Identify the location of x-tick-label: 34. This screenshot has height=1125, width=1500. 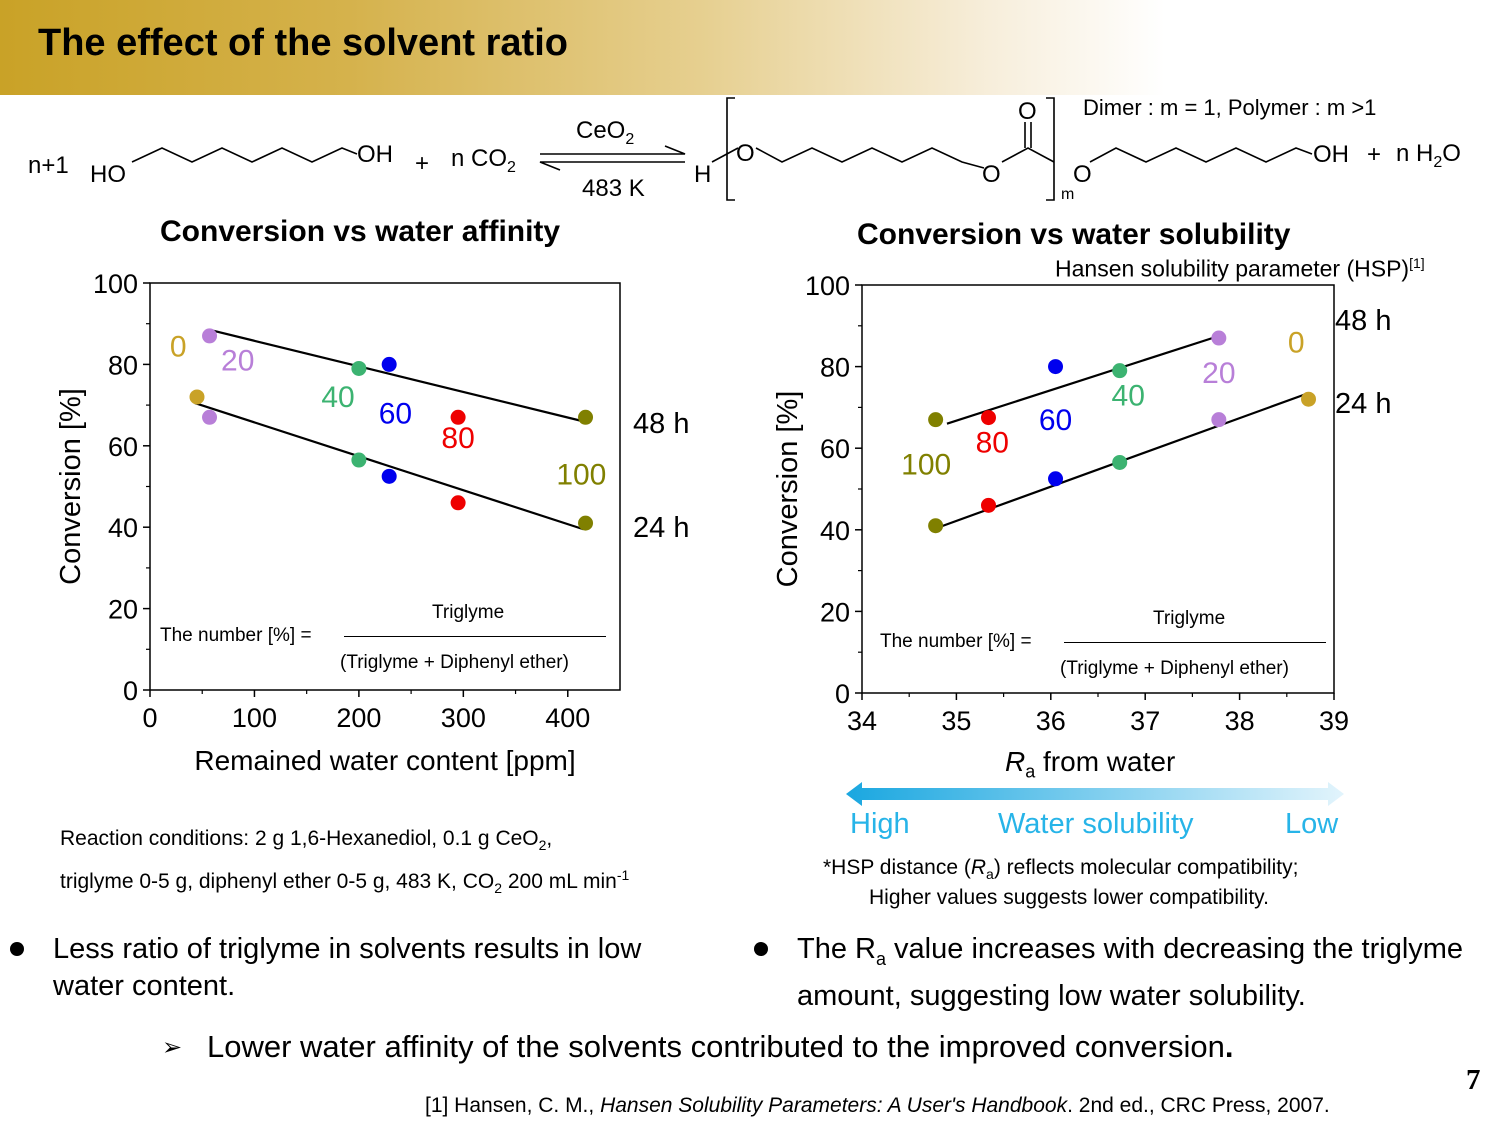
(862, 721).